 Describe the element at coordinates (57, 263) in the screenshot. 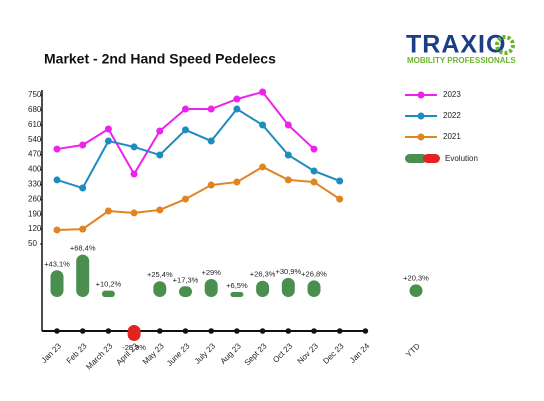

I see `evolution-label: +43,1%` at that location.